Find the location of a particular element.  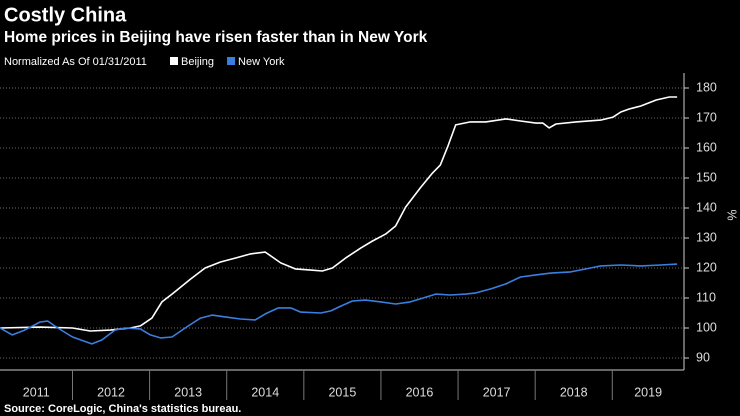

x-tick-label: 2019 is located at coordinates (648, 392).